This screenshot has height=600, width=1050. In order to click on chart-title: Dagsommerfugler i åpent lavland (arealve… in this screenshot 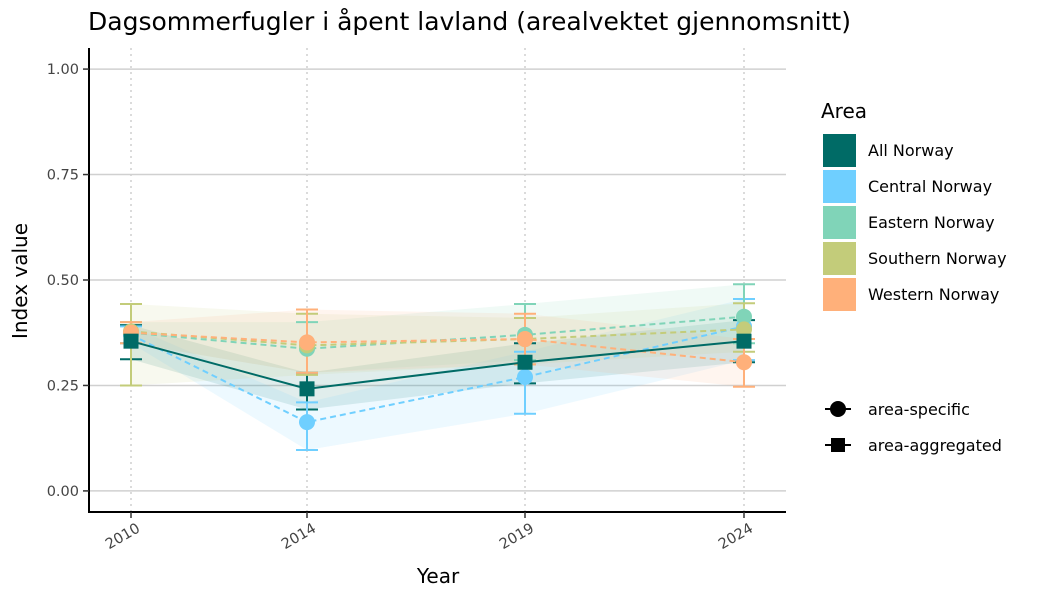, I will do `click(469, 21)`.